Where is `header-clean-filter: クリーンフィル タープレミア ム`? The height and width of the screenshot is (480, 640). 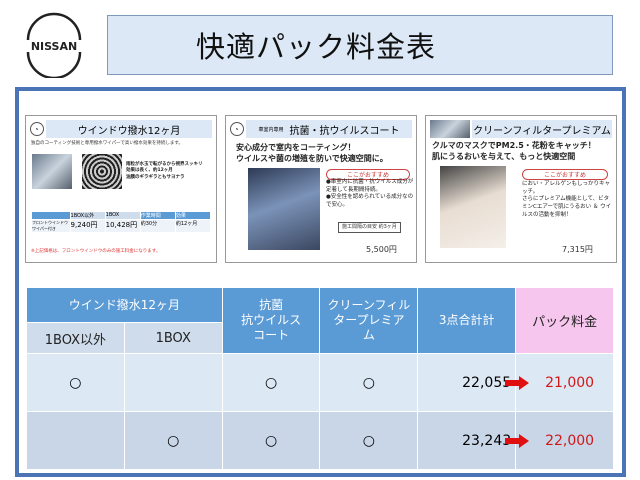
header-clean-filter: クリーンフィル タープレミア ム is located at coordinates (369, 320).